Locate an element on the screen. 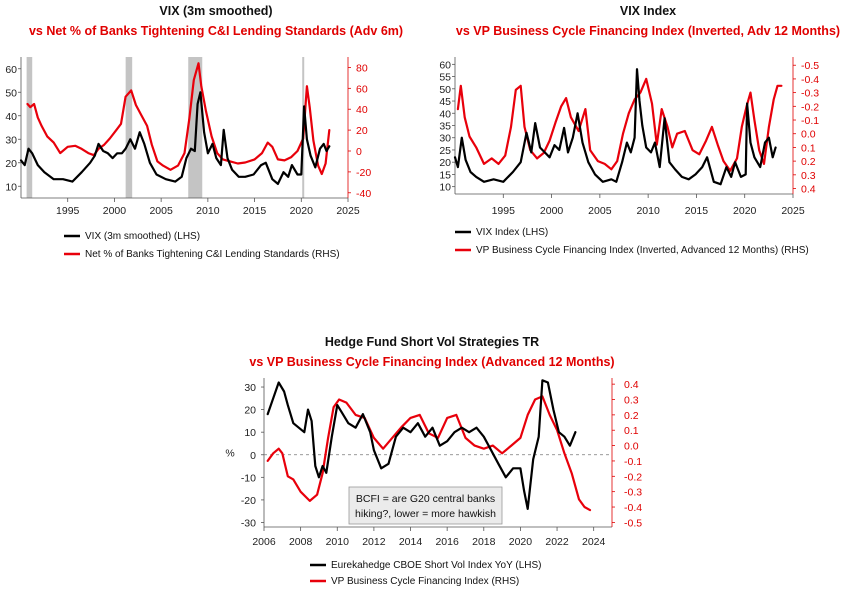  x-tick-label: 2024 is located at coordinates (594, 542).